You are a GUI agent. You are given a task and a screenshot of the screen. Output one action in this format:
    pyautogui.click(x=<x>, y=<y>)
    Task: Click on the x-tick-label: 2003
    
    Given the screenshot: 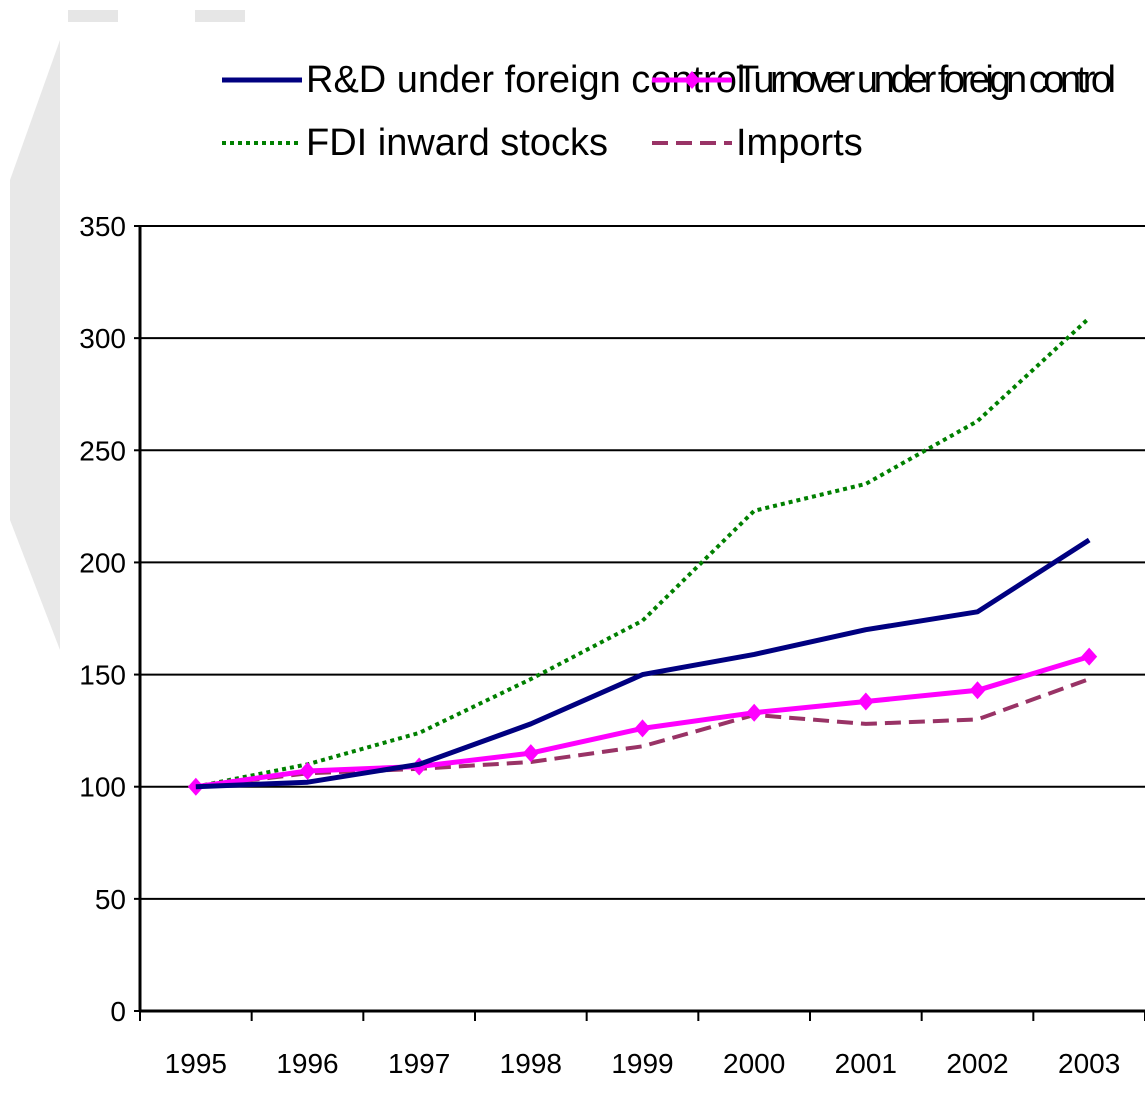 What is the action you would take?
    pyautogui.click(x=1089, y=1063)
    